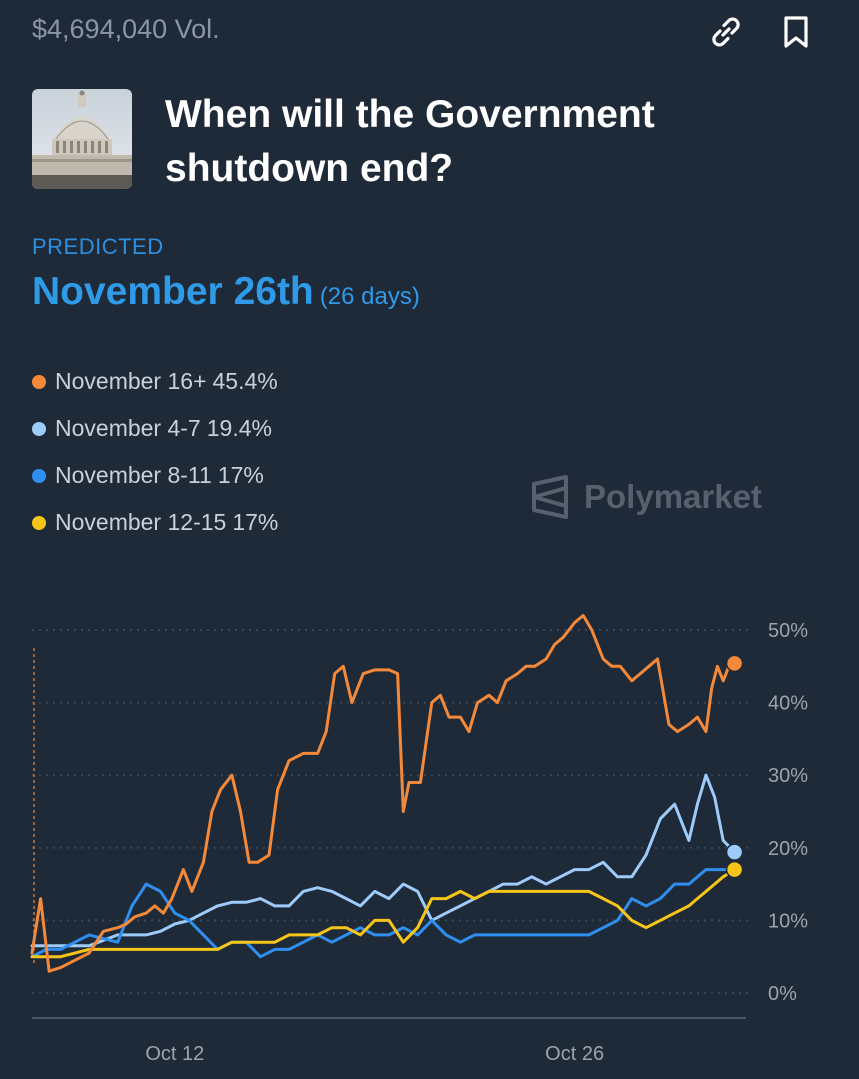  What do you see at coordinates (128, 428) in the screenshot?
I see `legend-label: November 4-7` at bounding box center [128, 428].